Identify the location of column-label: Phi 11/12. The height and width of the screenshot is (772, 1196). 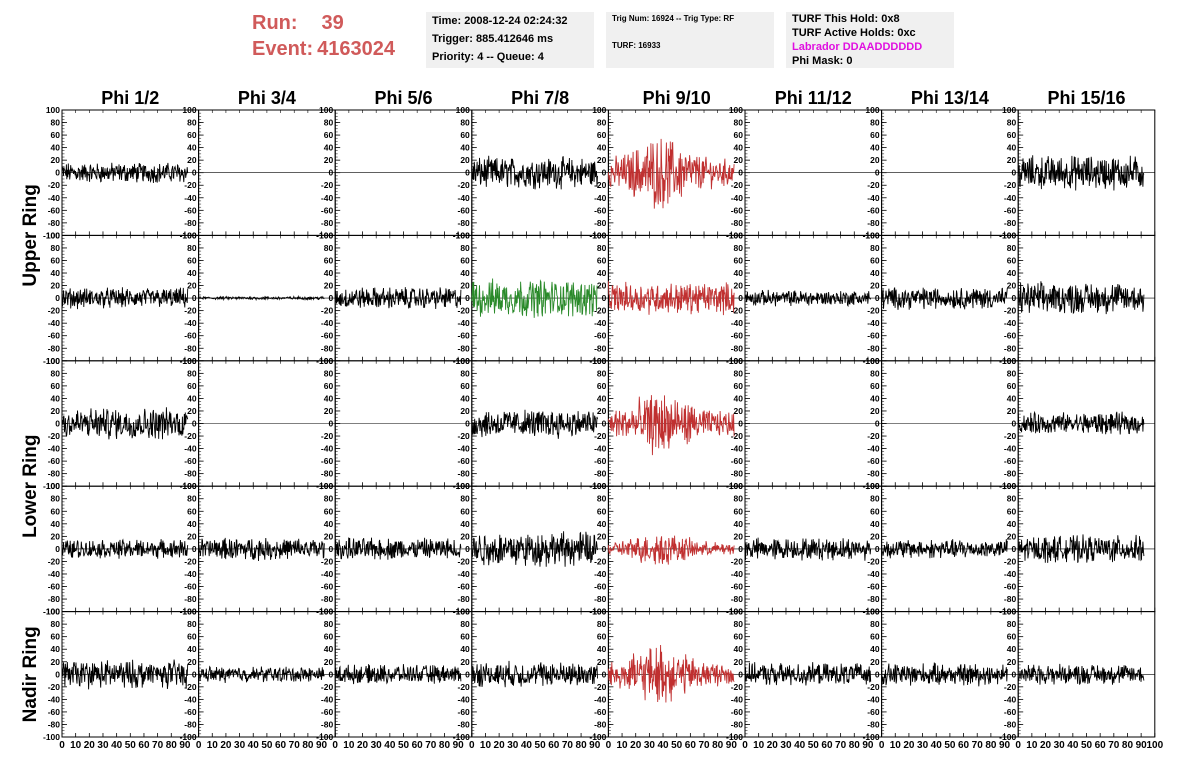
(813, 98).